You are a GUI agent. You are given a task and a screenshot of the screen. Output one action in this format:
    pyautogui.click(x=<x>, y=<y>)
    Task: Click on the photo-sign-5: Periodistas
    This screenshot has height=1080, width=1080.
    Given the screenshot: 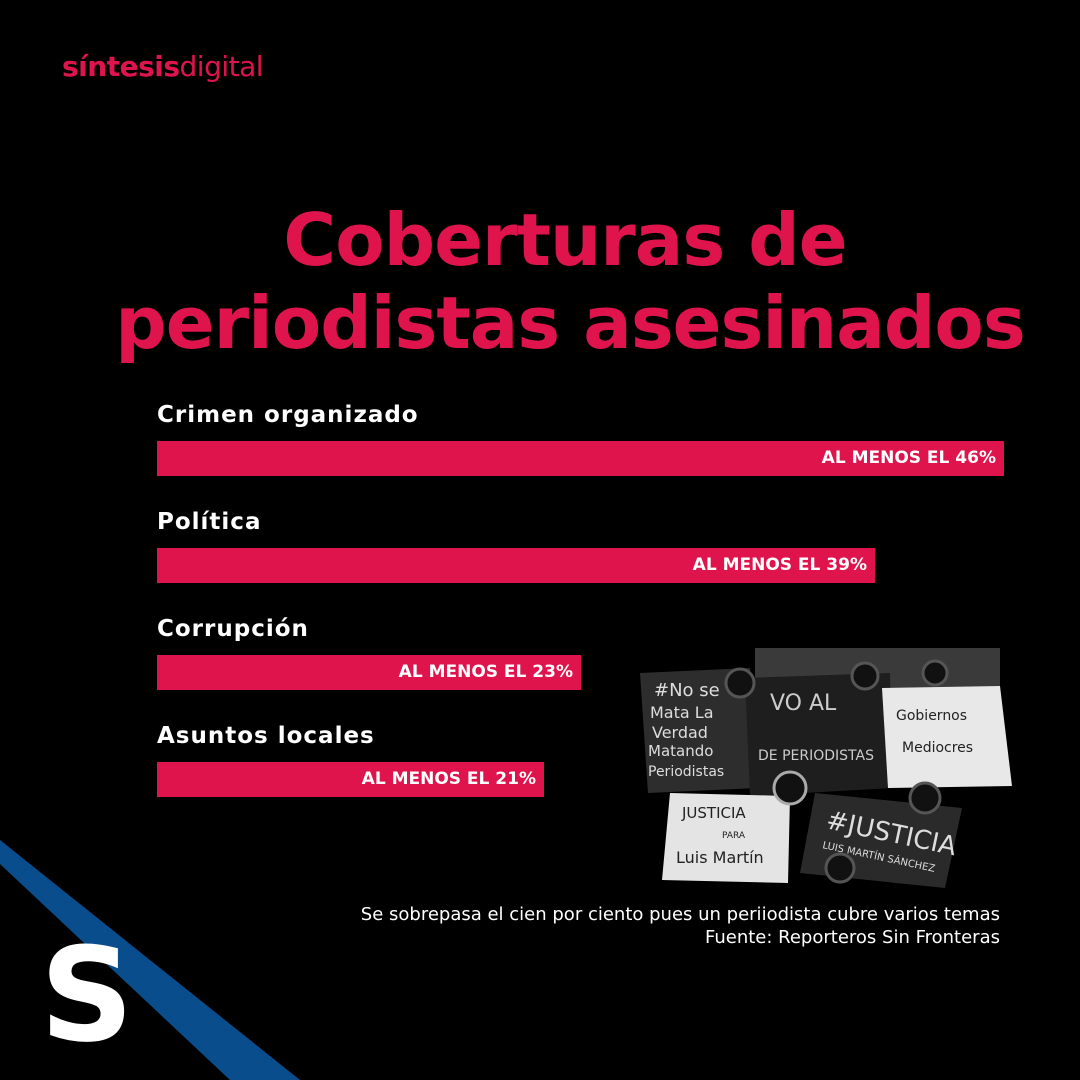 What is the action you would take?
    pyautogui.click(x=686, y=772)
    